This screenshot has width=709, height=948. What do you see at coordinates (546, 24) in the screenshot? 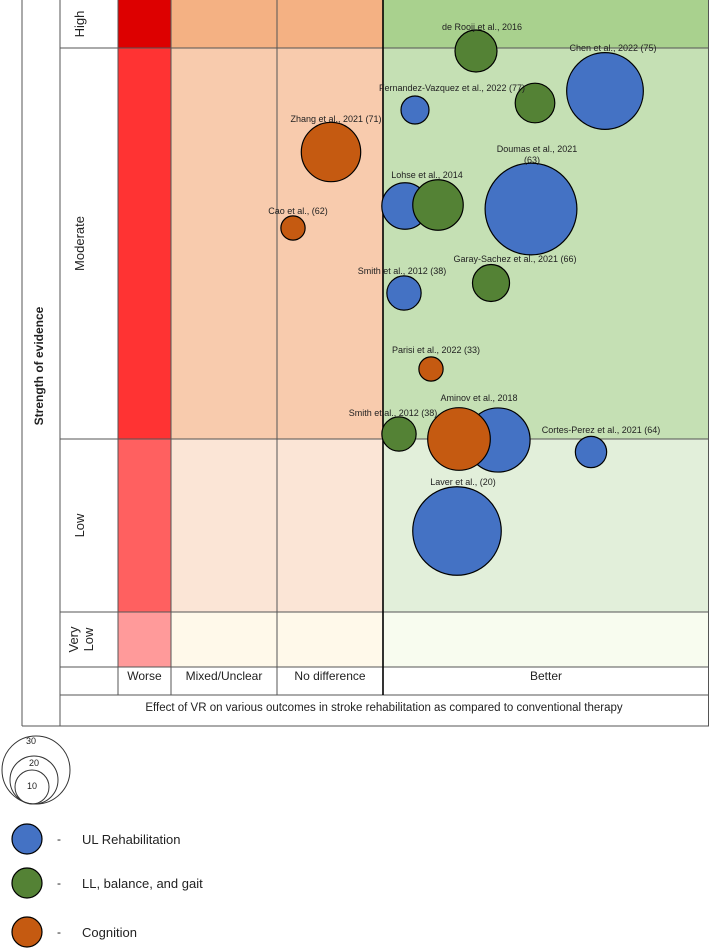
I see `cell-better-high` at bounding box center [546, 24].